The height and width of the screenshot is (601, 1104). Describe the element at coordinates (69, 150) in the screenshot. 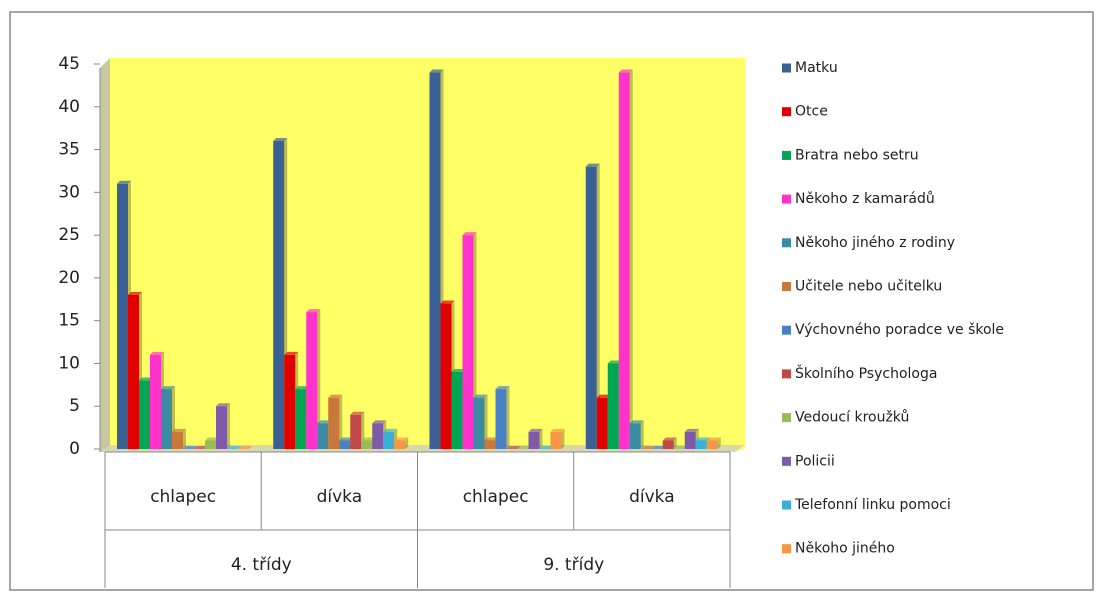

I see `y-tick-label: 35` at that location.